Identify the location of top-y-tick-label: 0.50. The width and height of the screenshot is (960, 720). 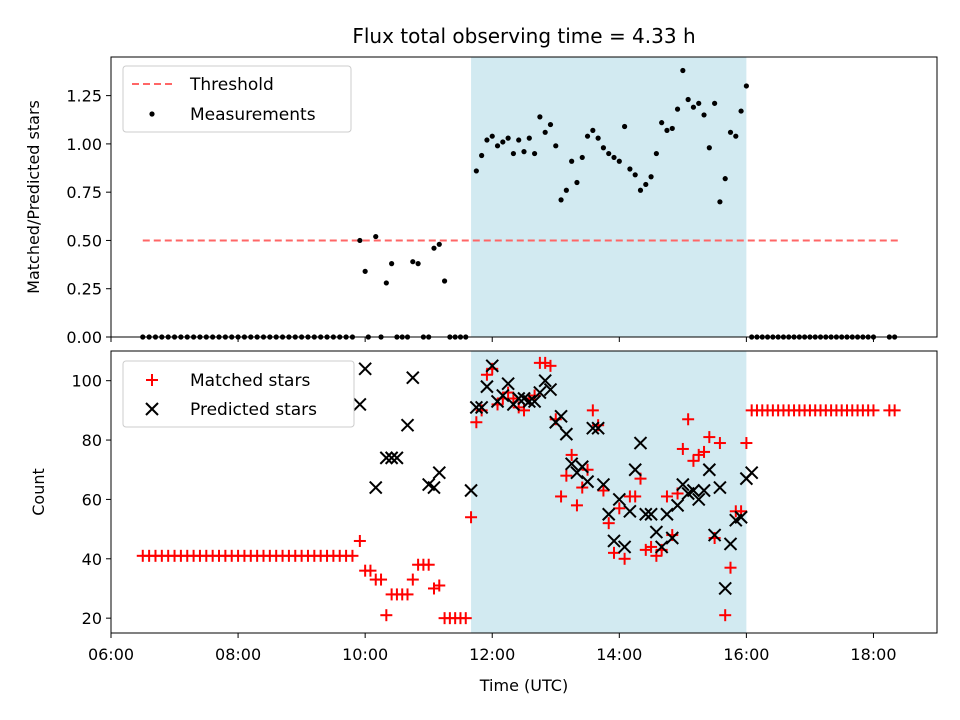
(84, 240).